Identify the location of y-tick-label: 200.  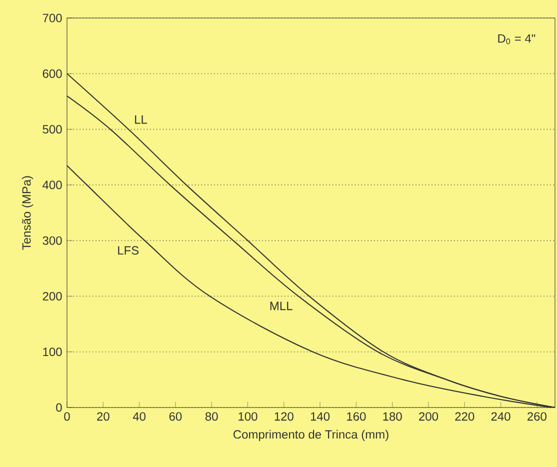
(52, 296).